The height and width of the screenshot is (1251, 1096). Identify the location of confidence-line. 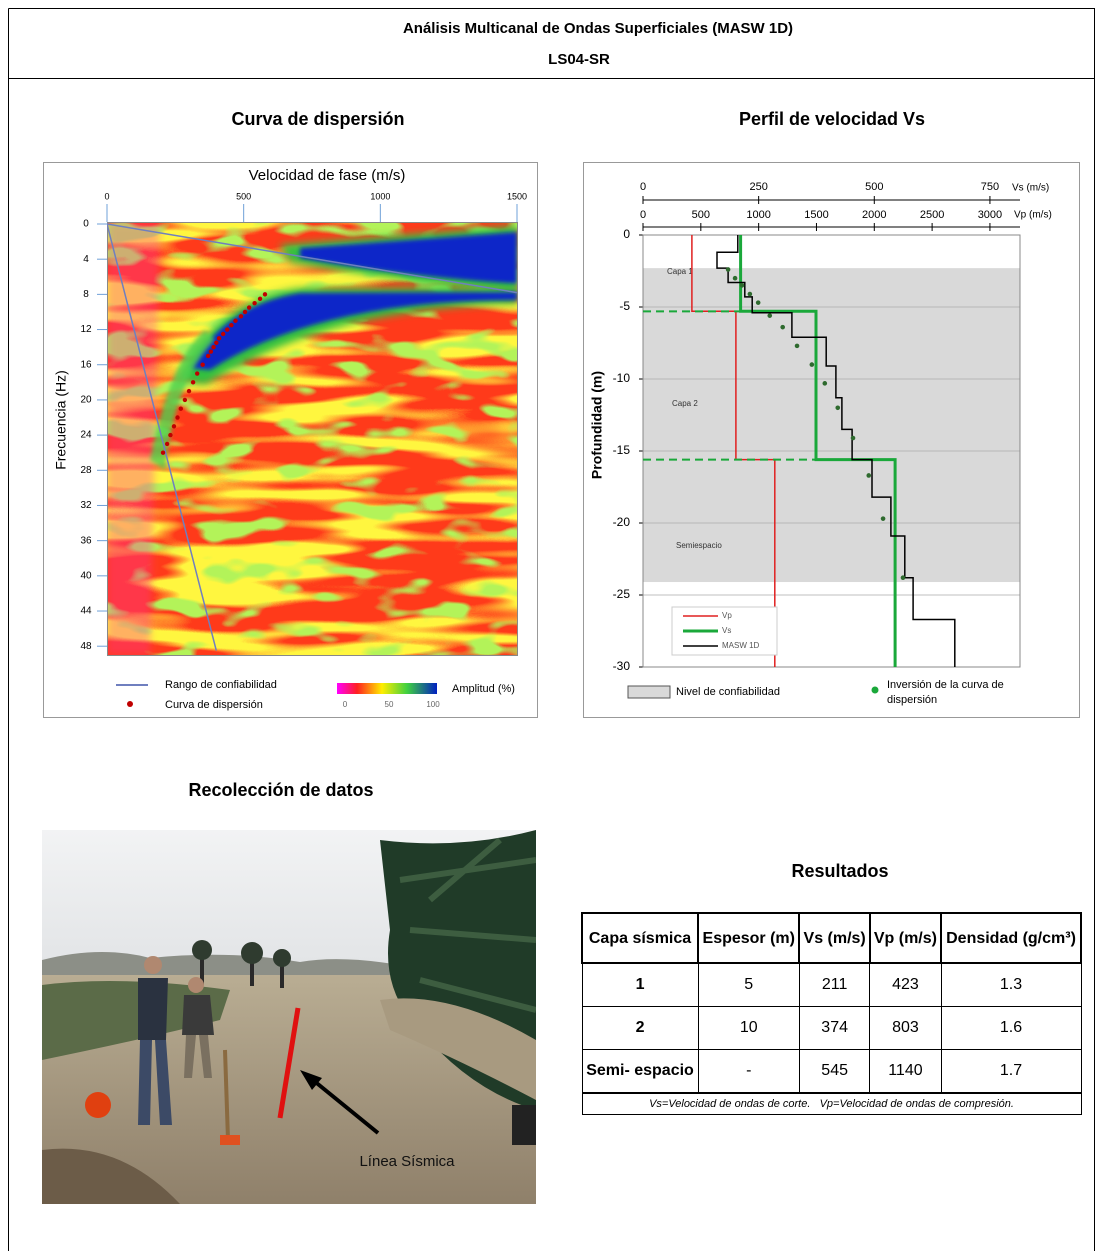
(312, 437).